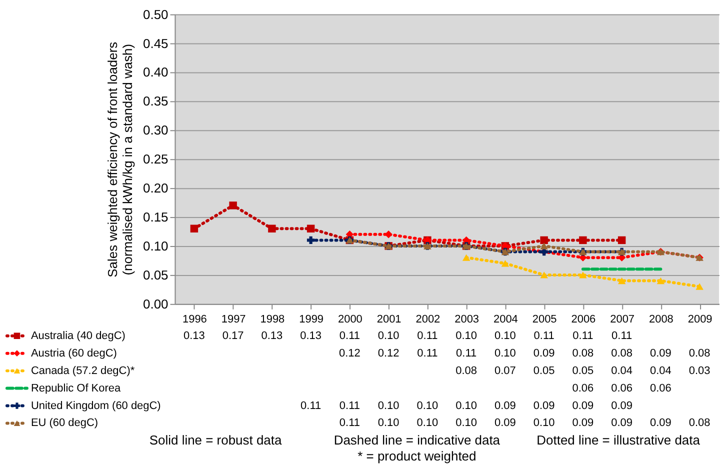 The image size is (724, 471). Describe the element at coordinates (505, 370) in the screenshot. I see `data-label: 0.07` at that location.